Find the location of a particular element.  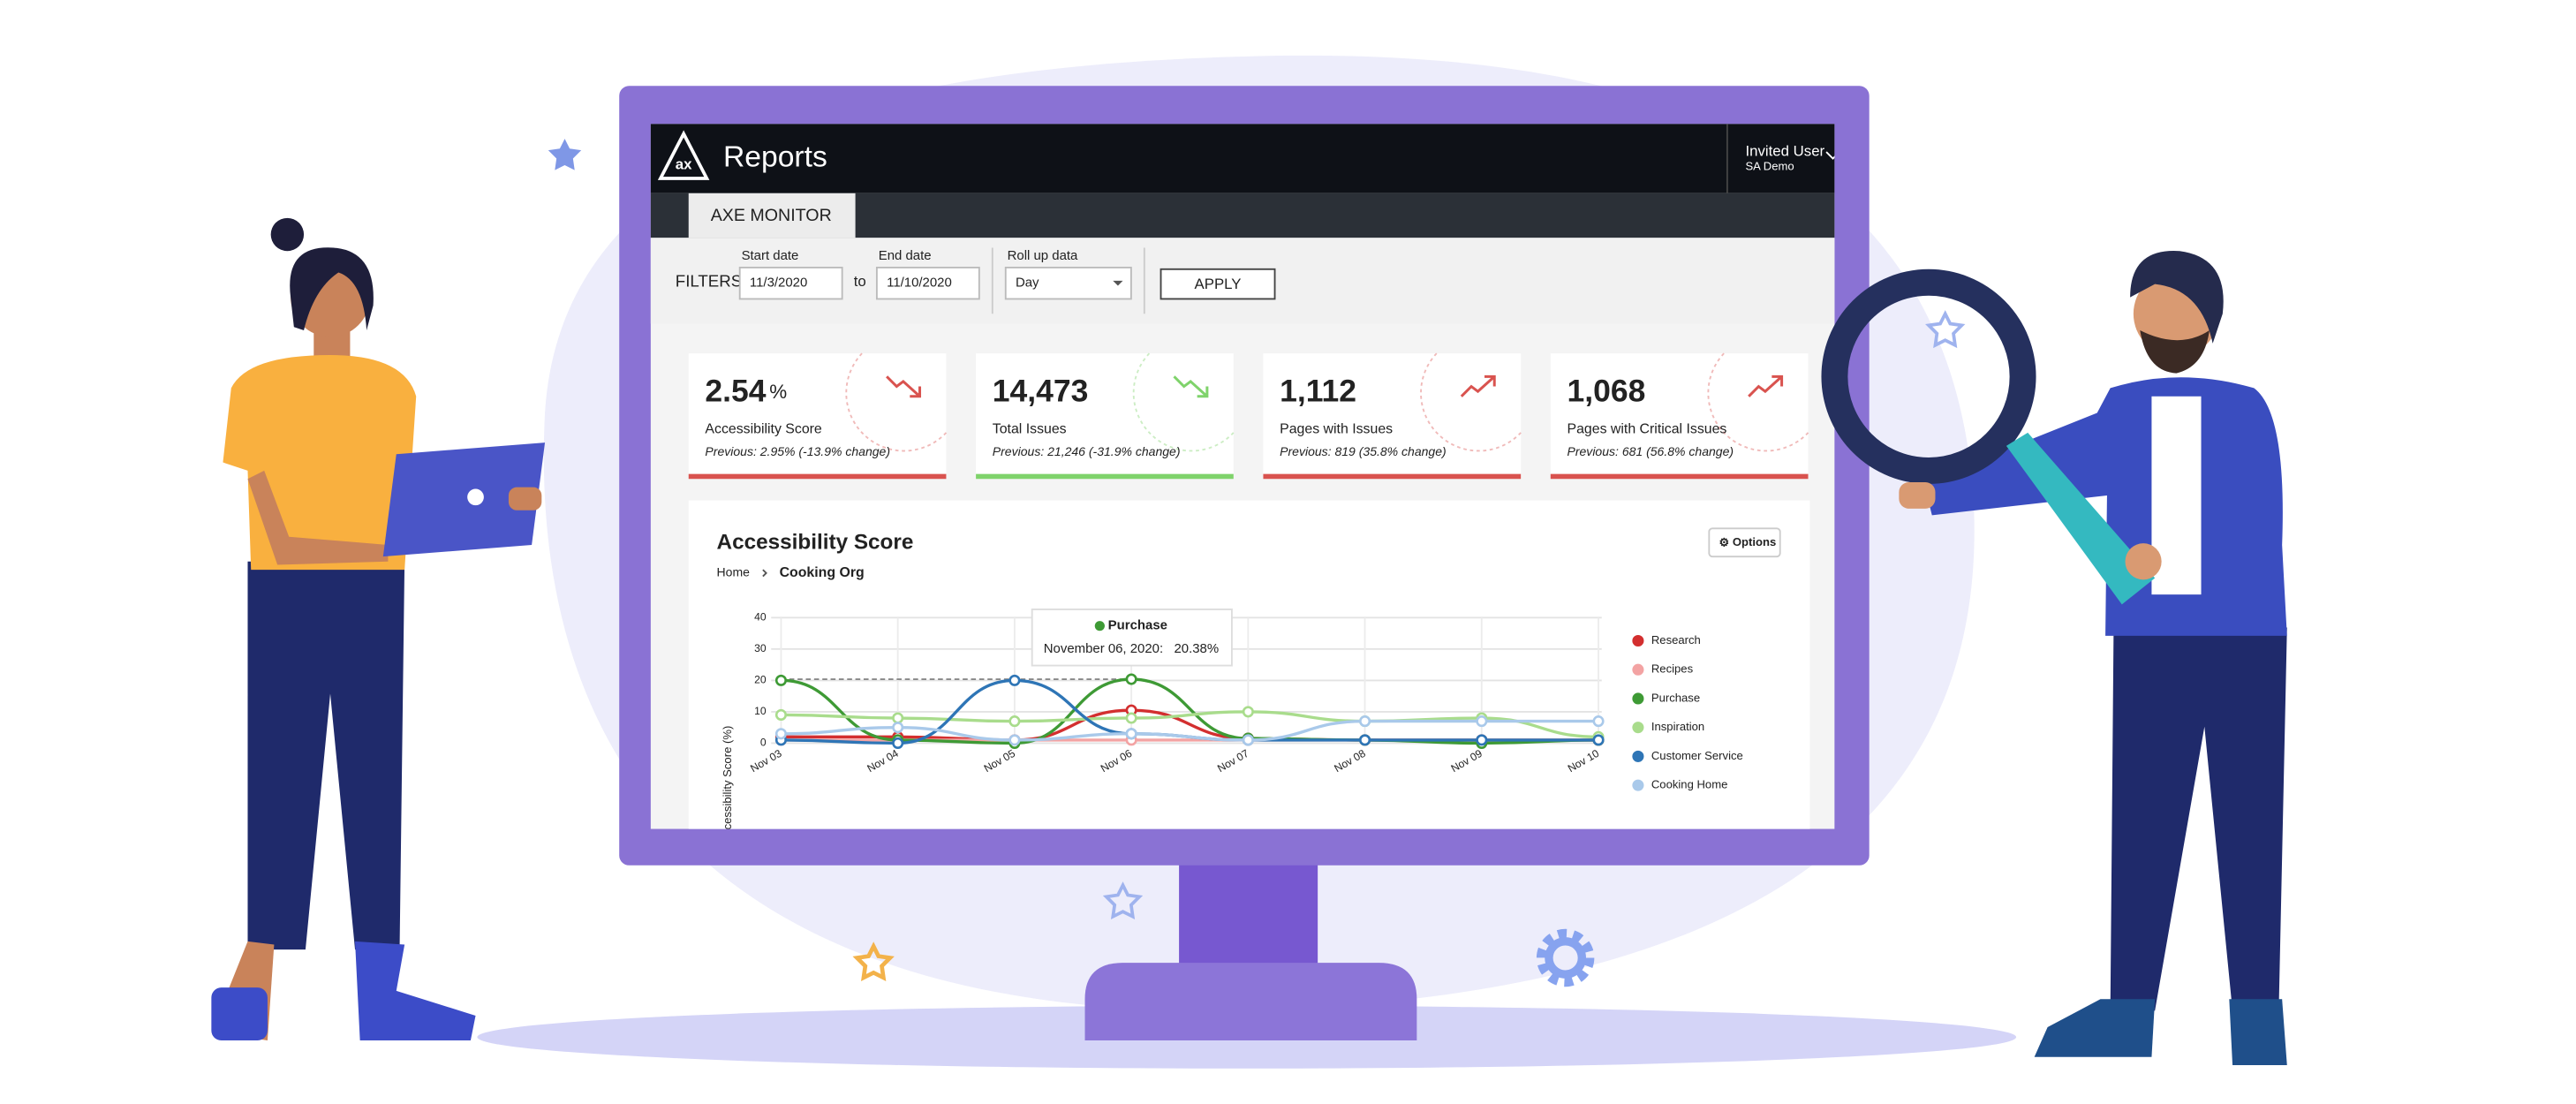

rollup-value: Day is located at coordinates (1027, 283).